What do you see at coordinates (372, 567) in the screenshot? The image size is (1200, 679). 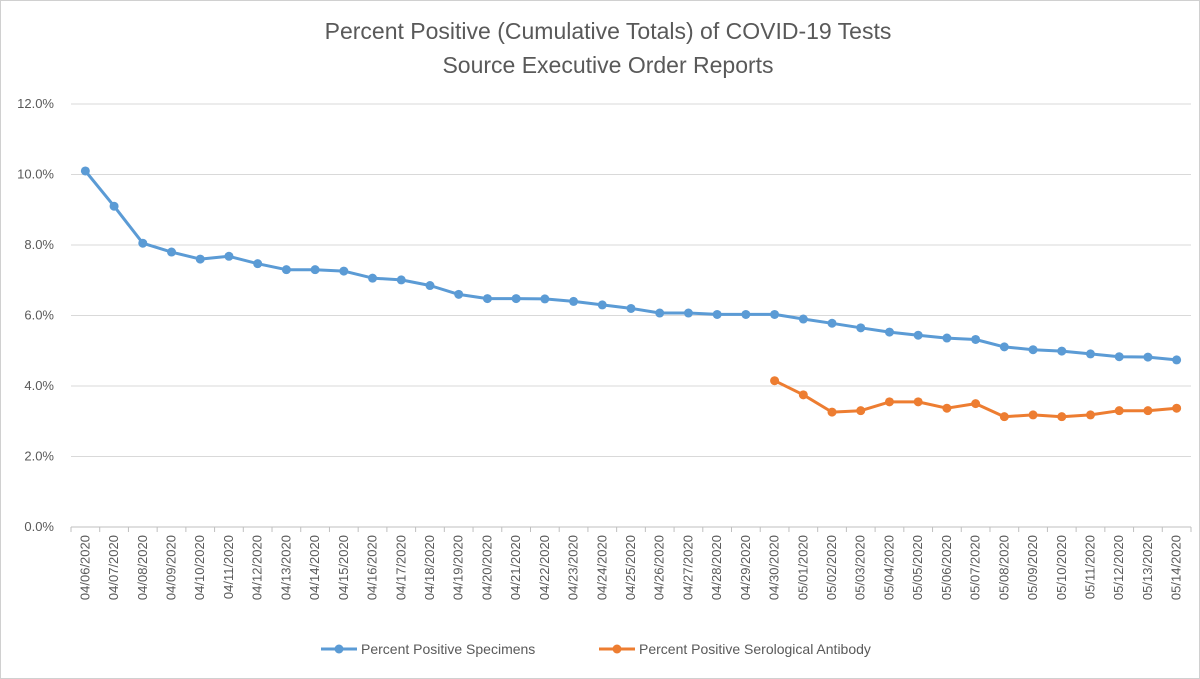 I see `x-tick-label: 04/16/2020` at bounding box center [372, 567].